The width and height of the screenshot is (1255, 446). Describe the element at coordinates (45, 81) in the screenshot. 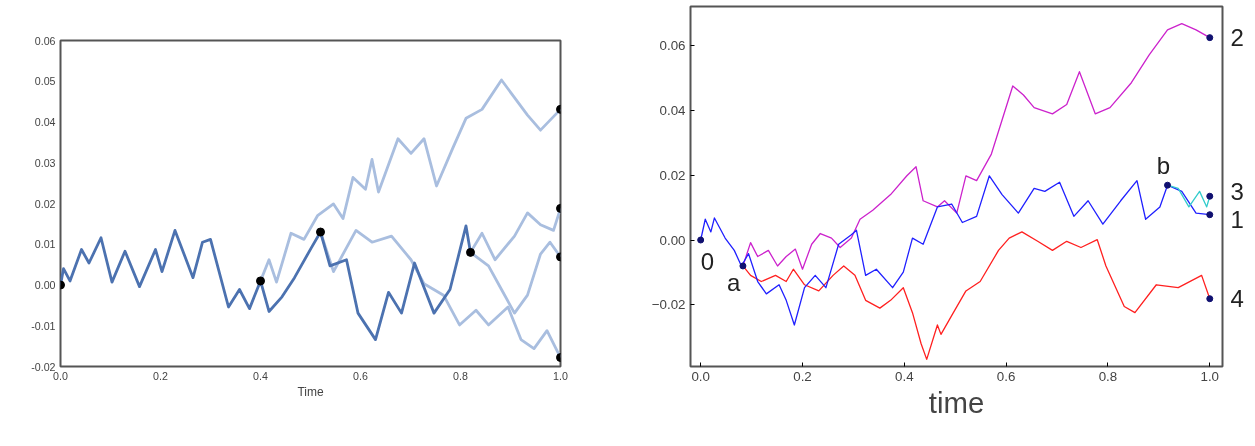

I see `y-tick-label: 0.05` at that location.